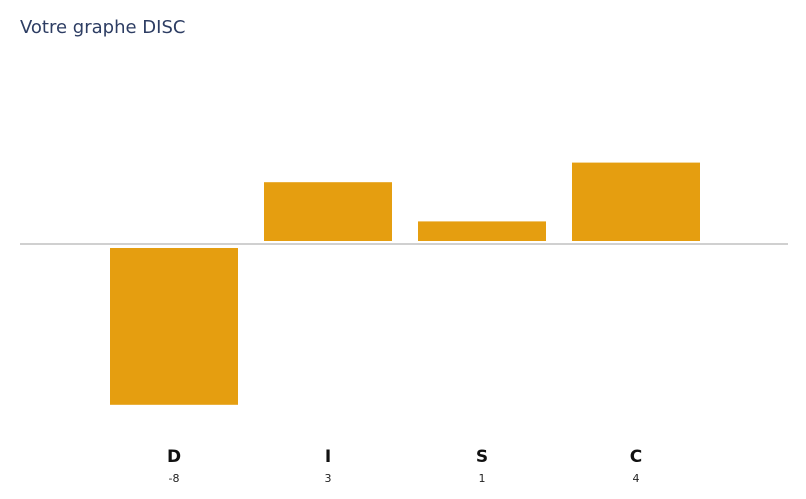  Describe the element at coordinates (328, 478) in the screenshot. I see `value-label: 3` at that location.